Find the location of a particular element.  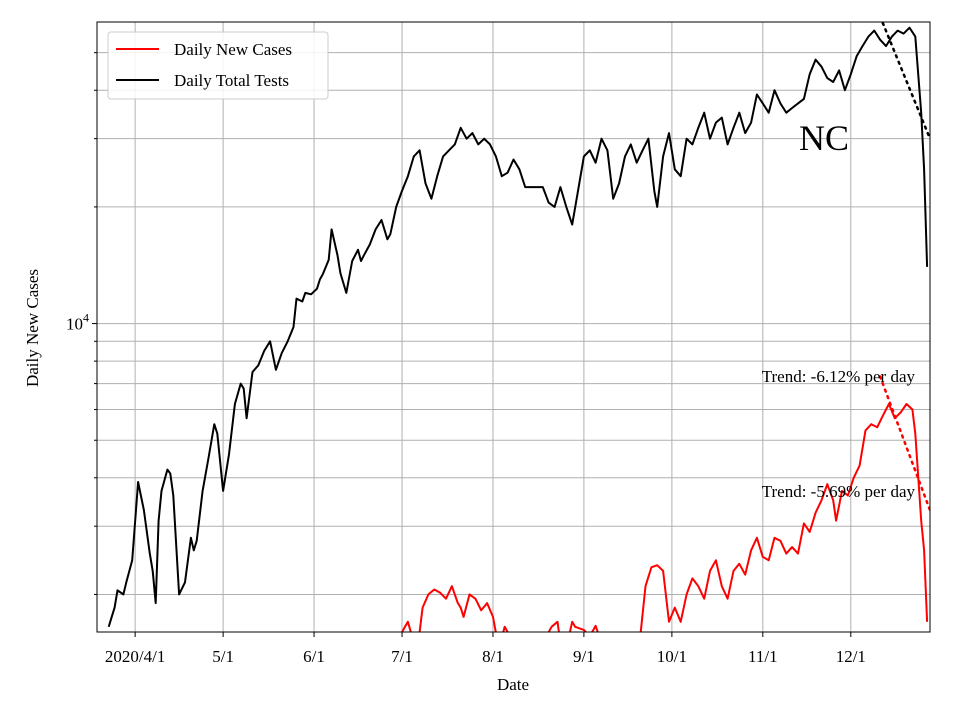

y-axis-label: Daily New Cases is located at coordinates (32, 328).